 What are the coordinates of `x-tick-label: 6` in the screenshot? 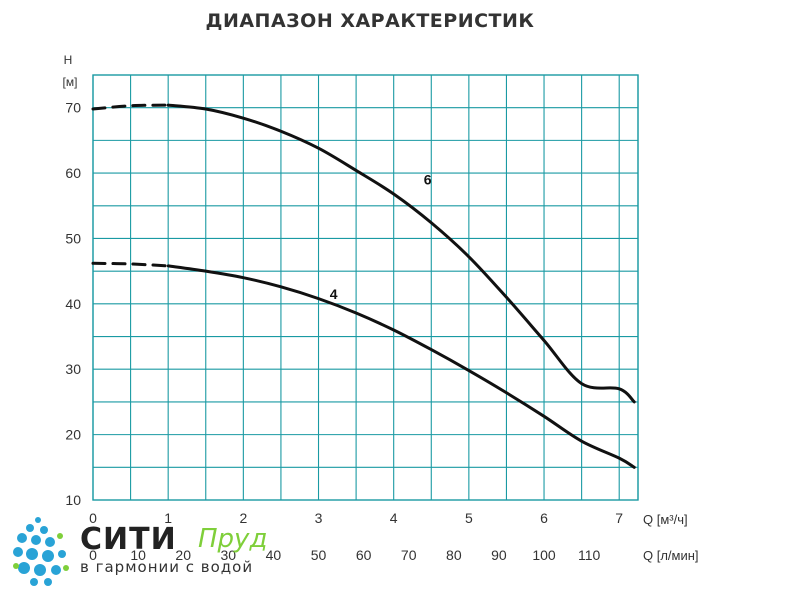 It's located at (544, 518).